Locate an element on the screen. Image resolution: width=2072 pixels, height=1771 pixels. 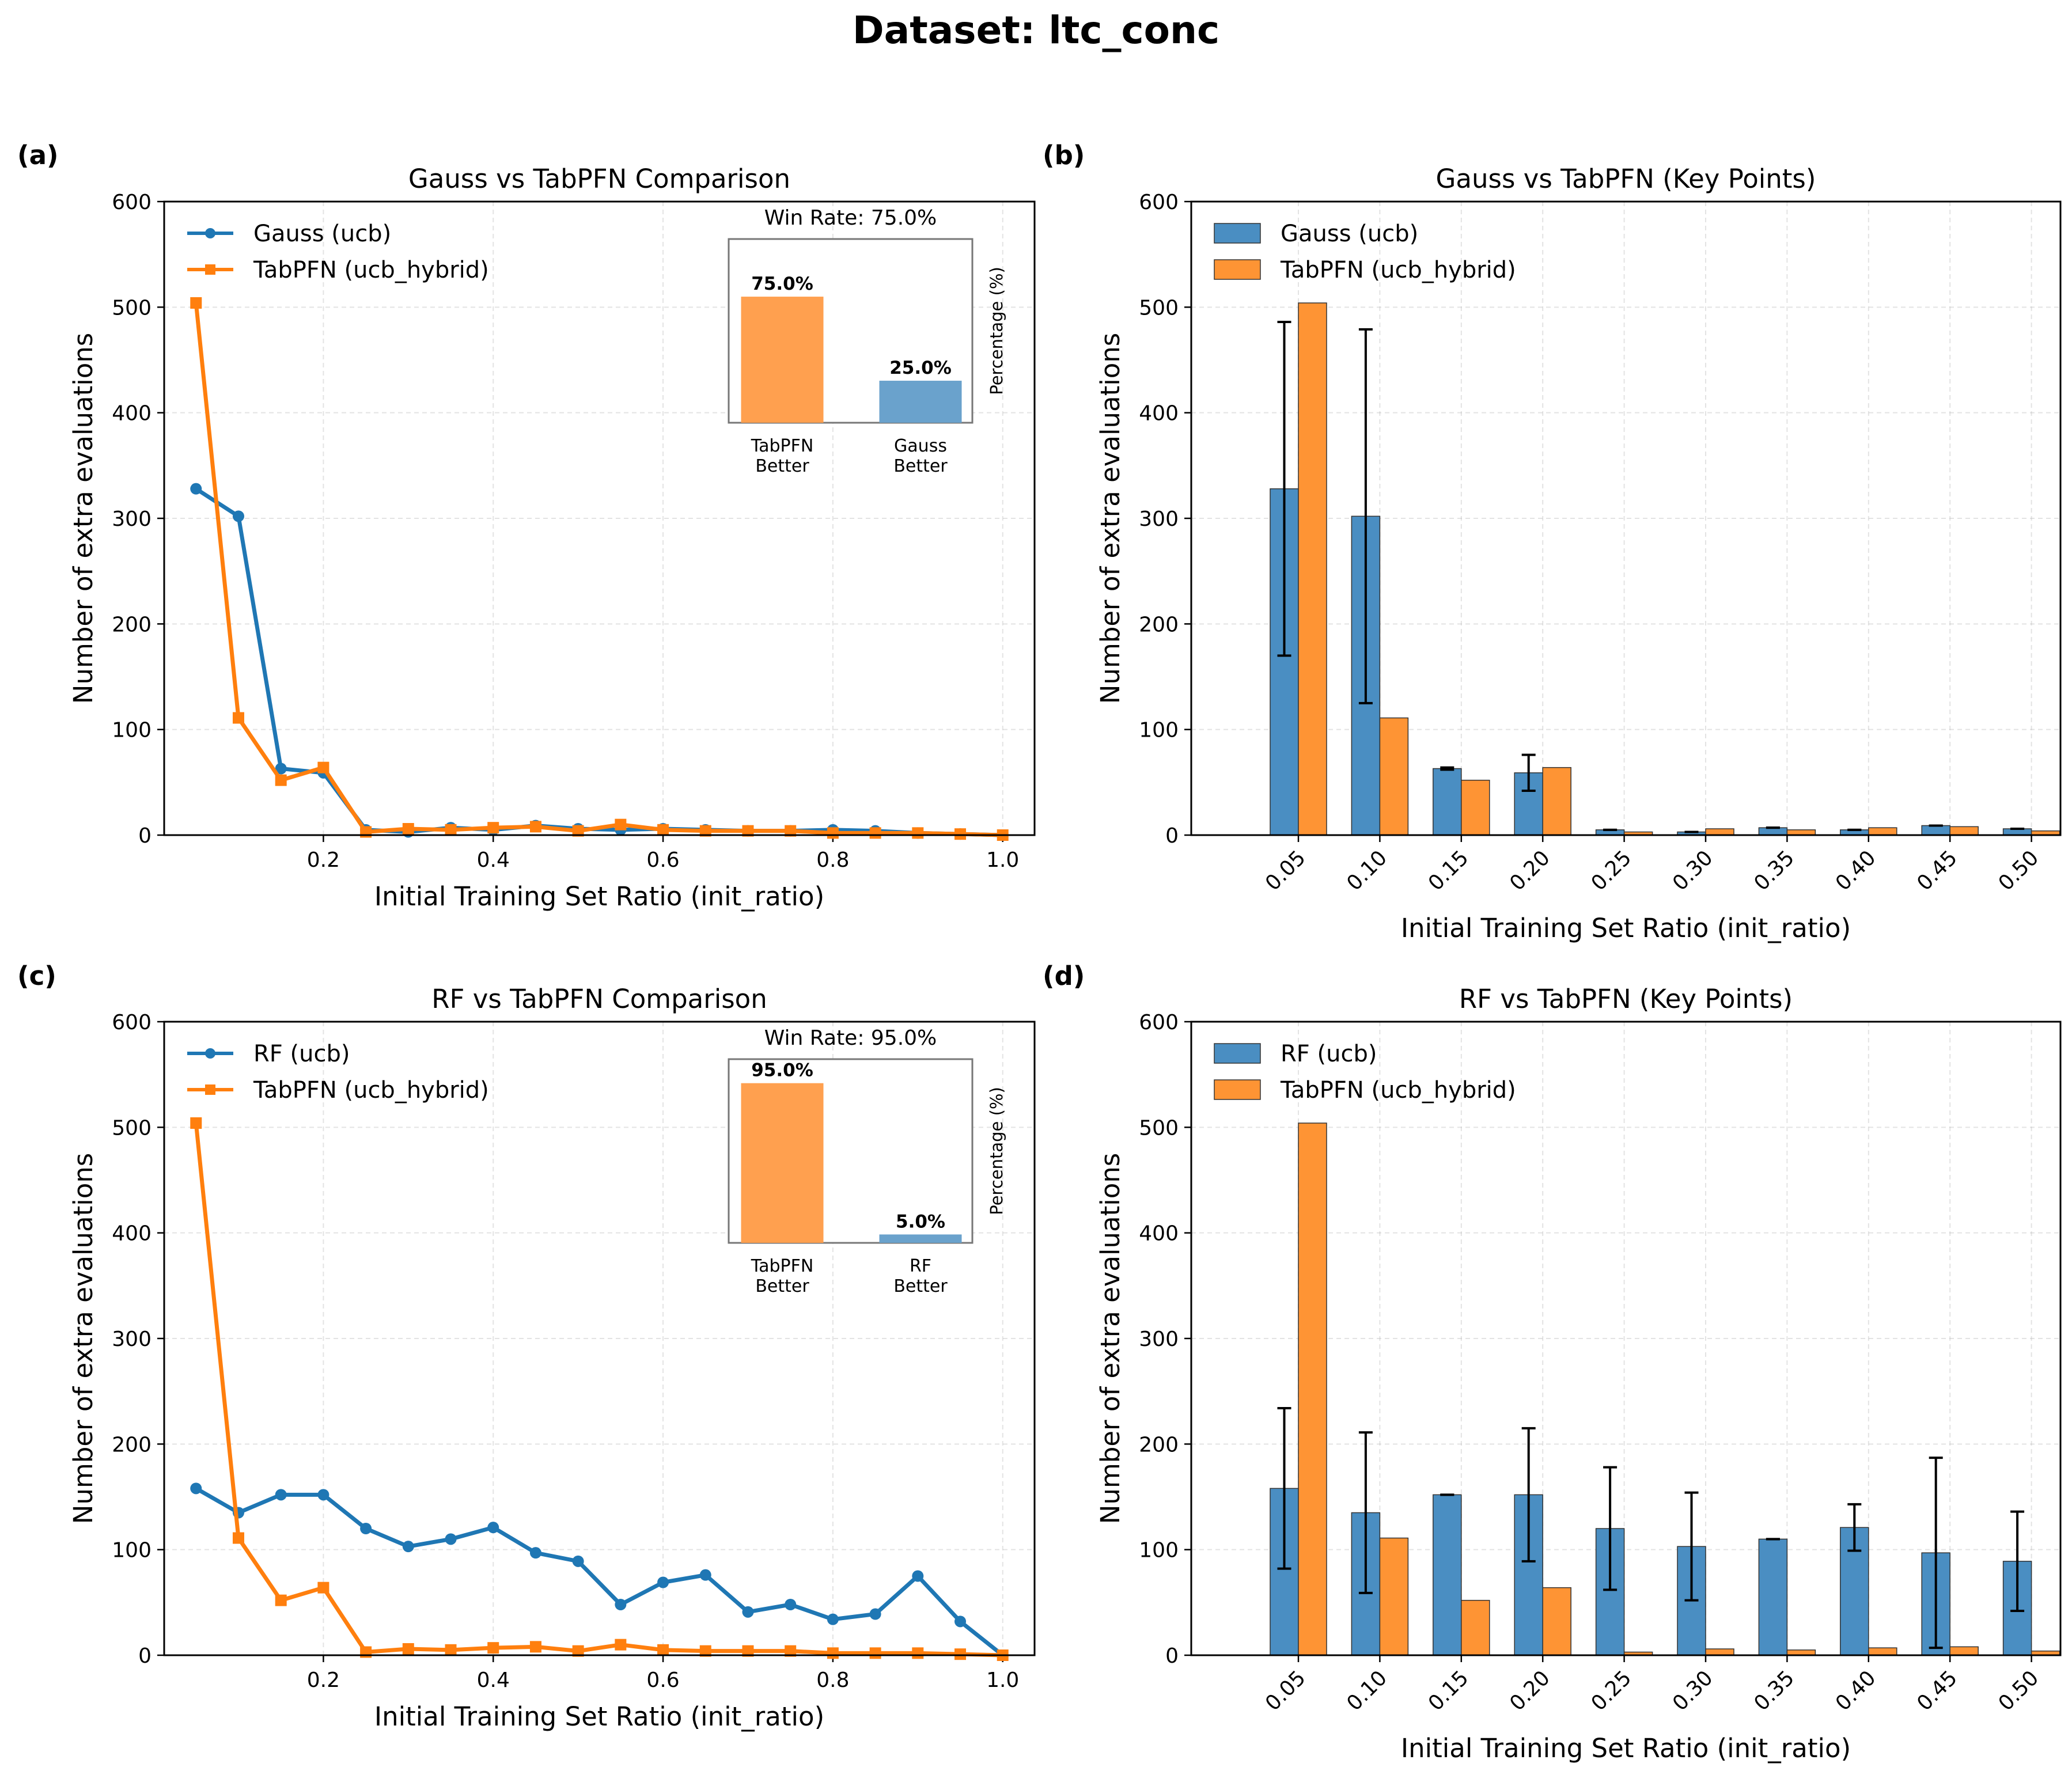
x-tick-label: 0.25 is located at coordinates (1612, 871).